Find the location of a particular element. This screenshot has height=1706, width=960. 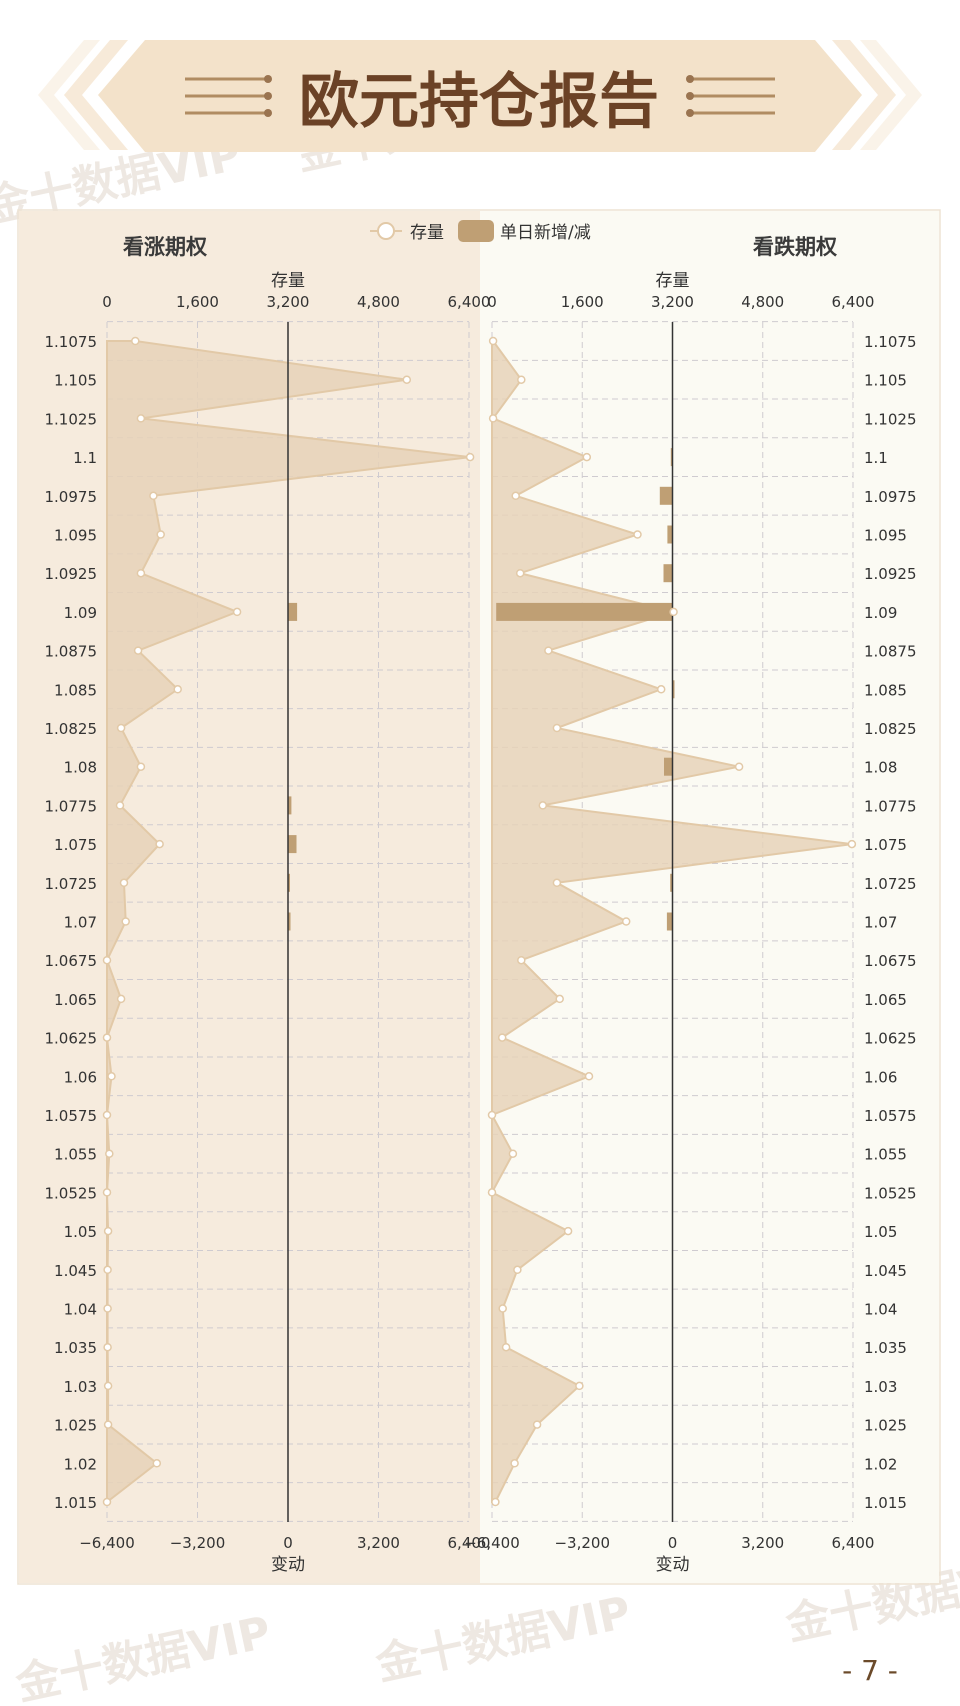

change-bar-1.095 is located at coordinates (670, 534).